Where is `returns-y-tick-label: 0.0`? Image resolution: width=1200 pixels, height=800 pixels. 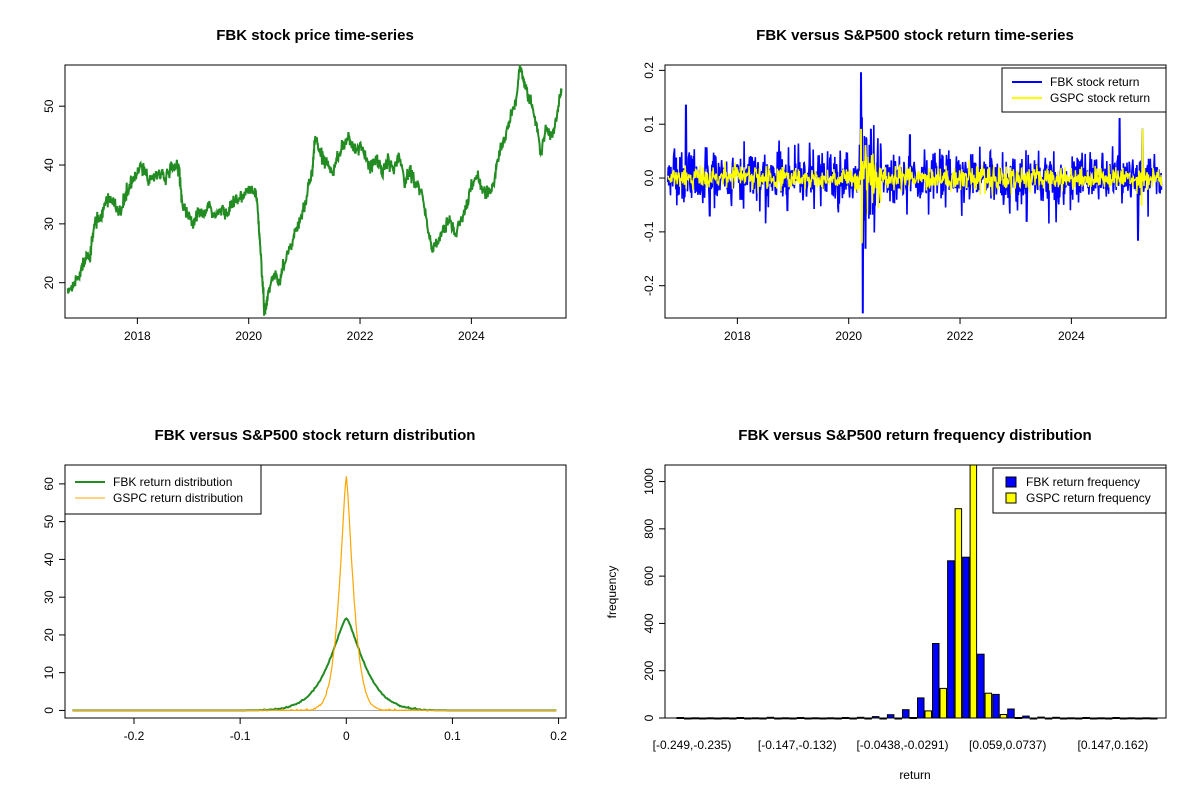 returns-y-tick-label: 0.0 is located at coordinates (649, 177).